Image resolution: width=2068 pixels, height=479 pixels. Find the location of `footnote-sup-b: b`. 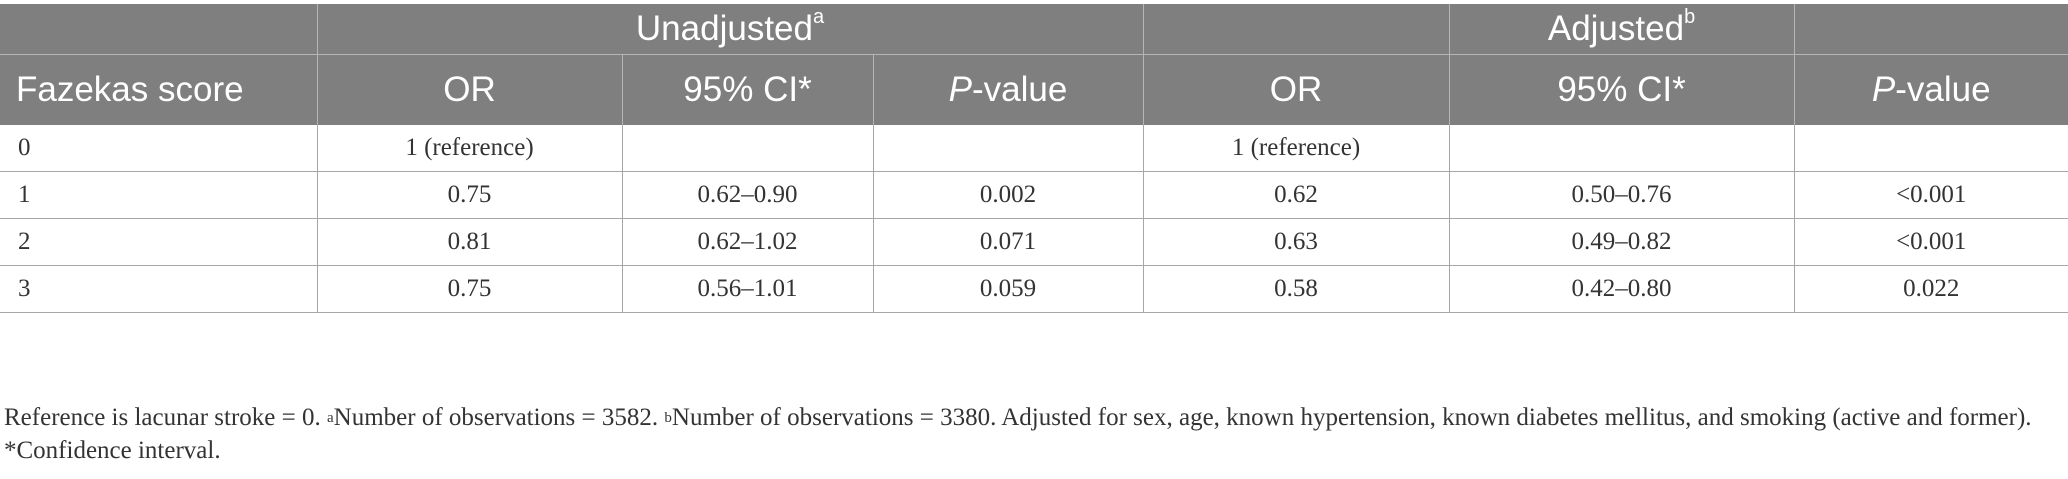

footnote-sup-b: b is located at coordinates (668, 418).